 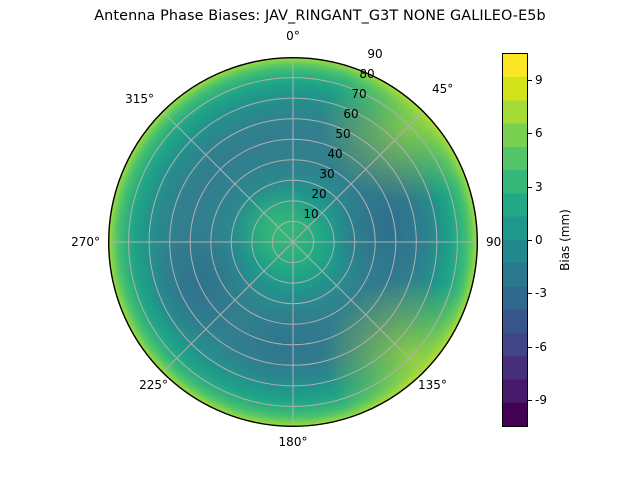 I want to click on colorbar-axis-label: Bias (mm), so click(x=565, y=240).